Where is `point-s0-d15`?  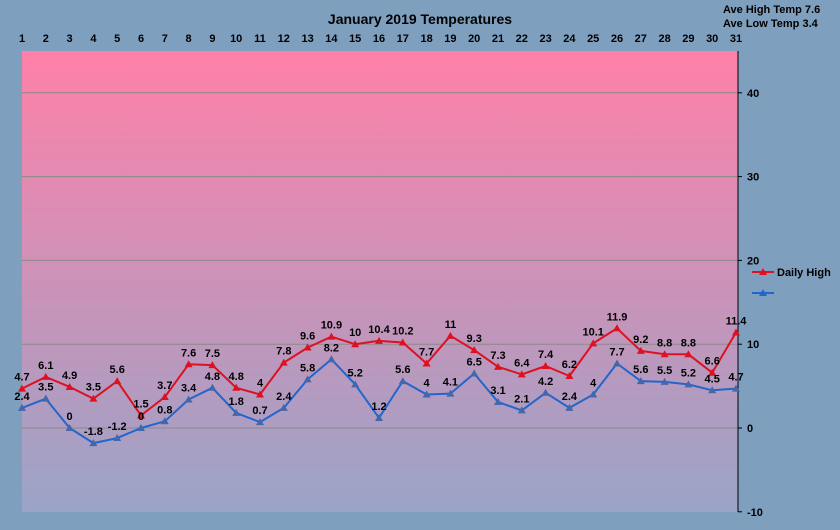
point-s0-d15 is located at coordinates (355, 344).